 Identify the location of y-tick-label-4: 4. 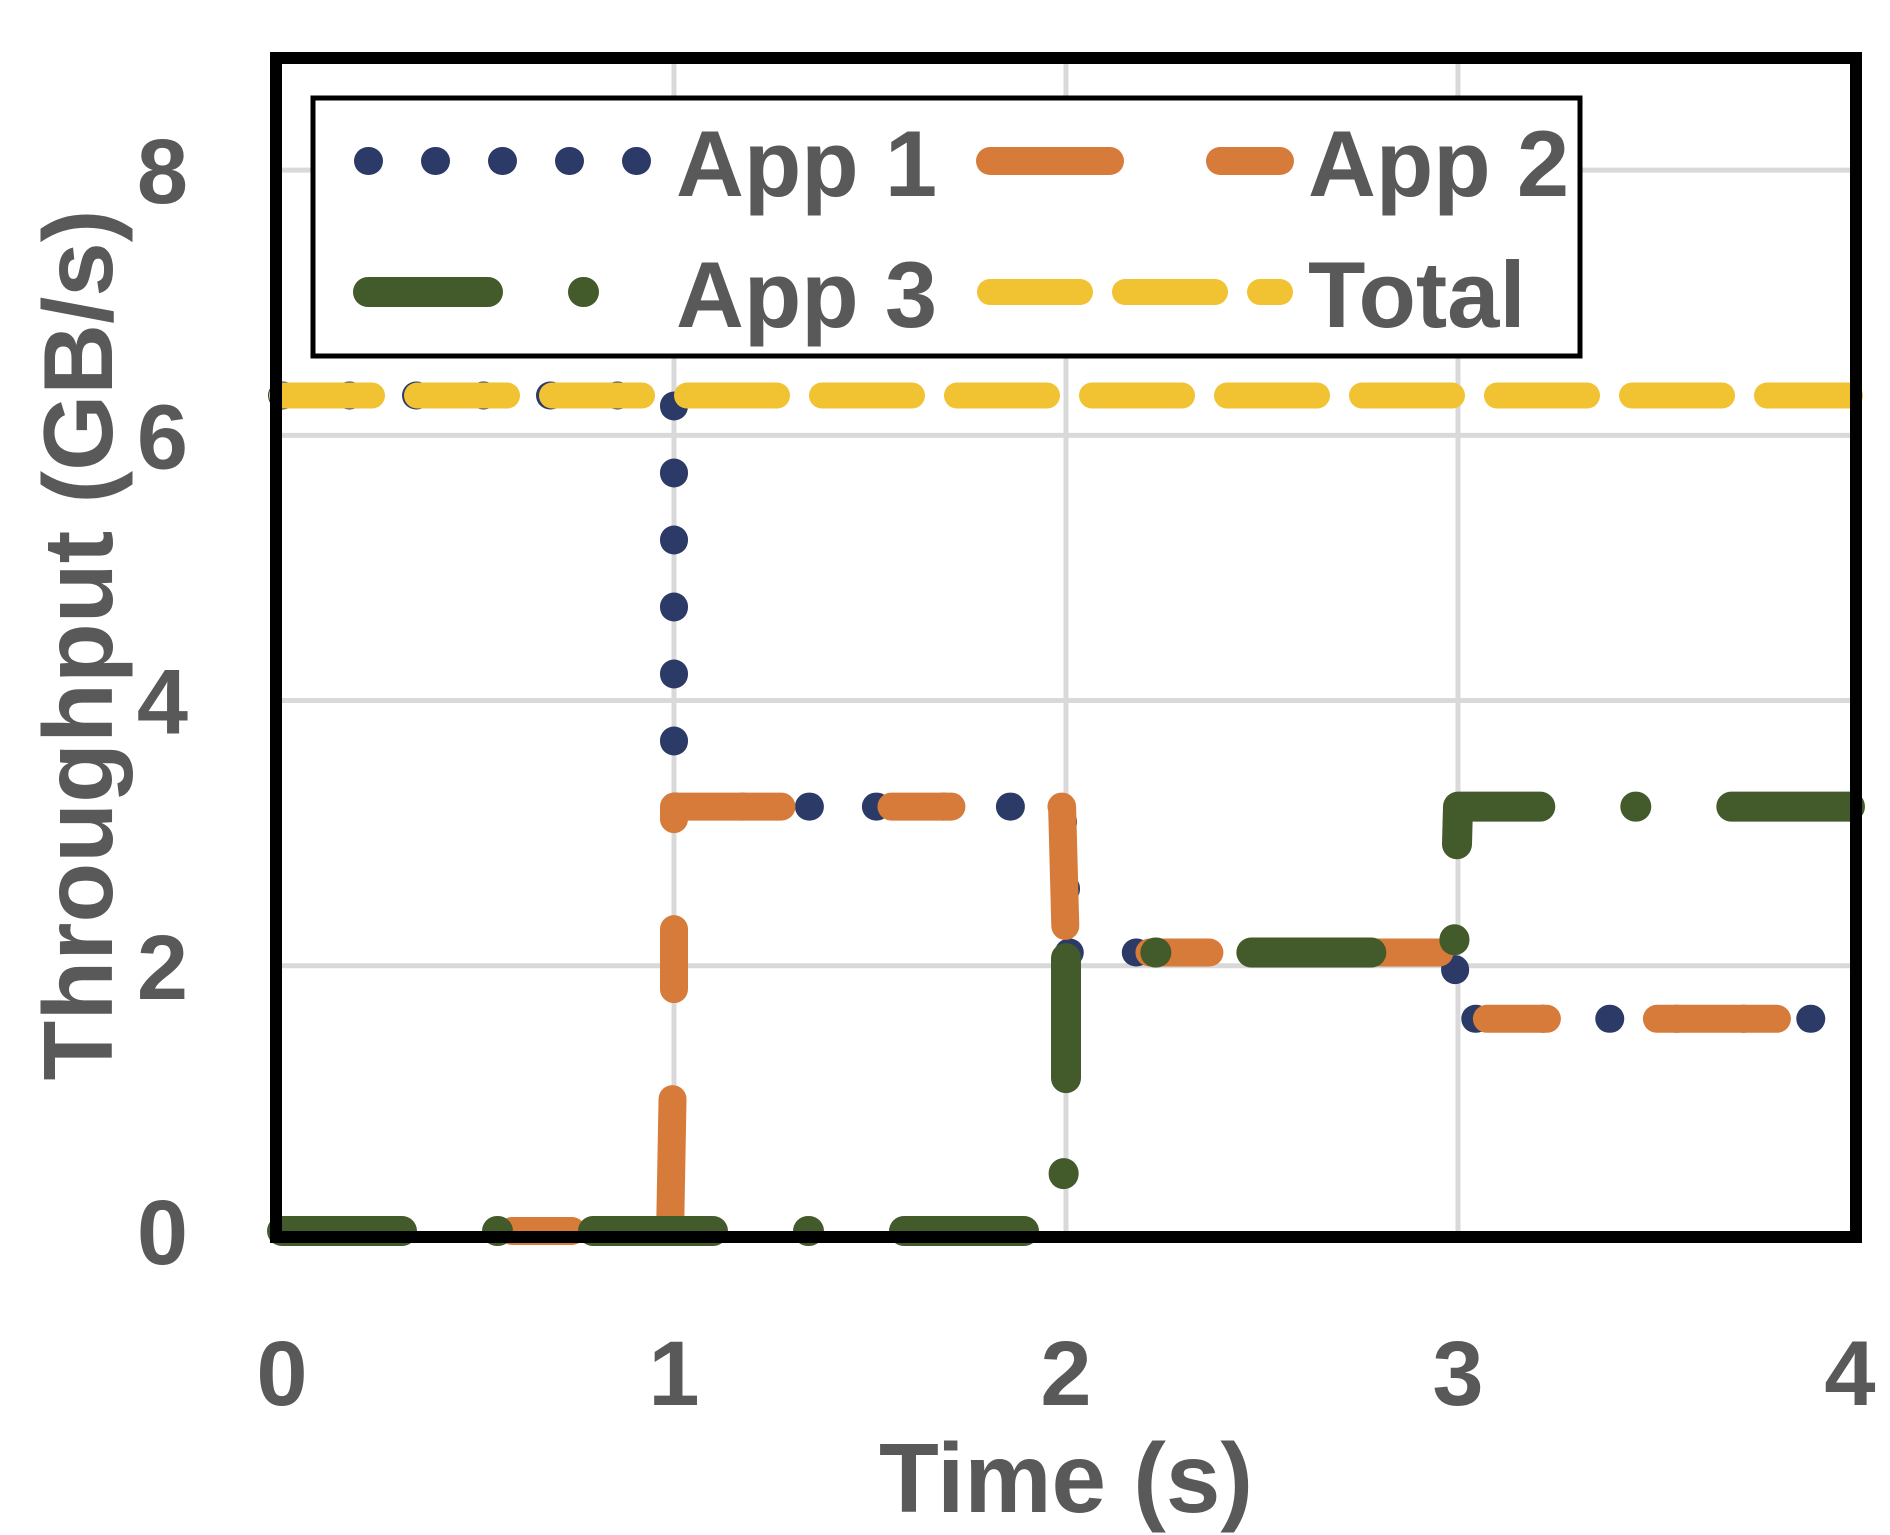
(162, 703).